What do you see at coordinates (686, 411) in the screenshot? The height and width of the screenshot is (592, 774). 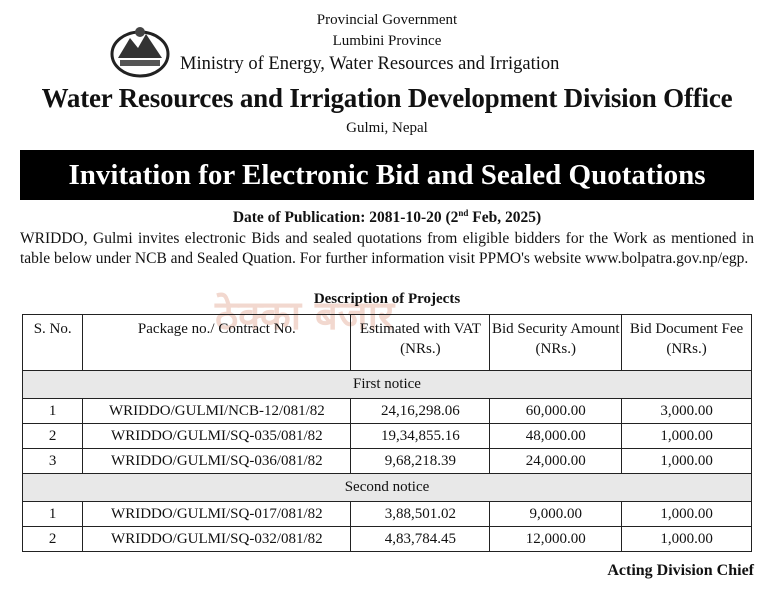 I see `table-cell: 3,000.00` at bounding box center [686, 411].